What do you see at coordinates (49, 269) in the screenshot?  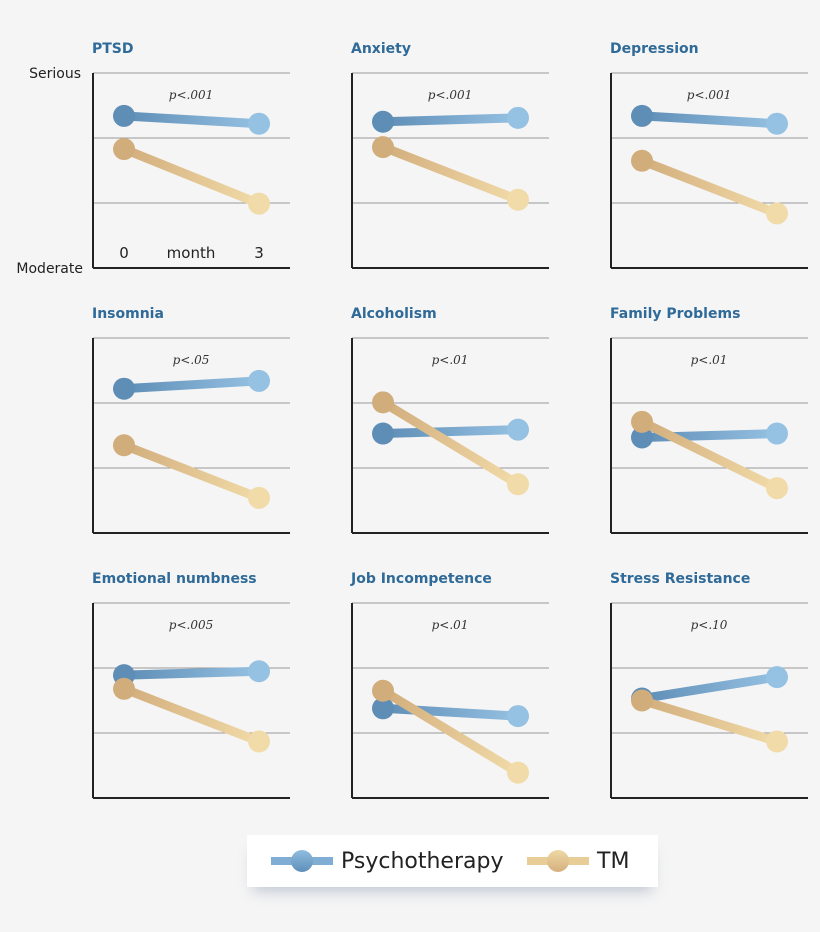 I see `y-axis-bottom-label: Moderate` at bounding box center [49, 269].